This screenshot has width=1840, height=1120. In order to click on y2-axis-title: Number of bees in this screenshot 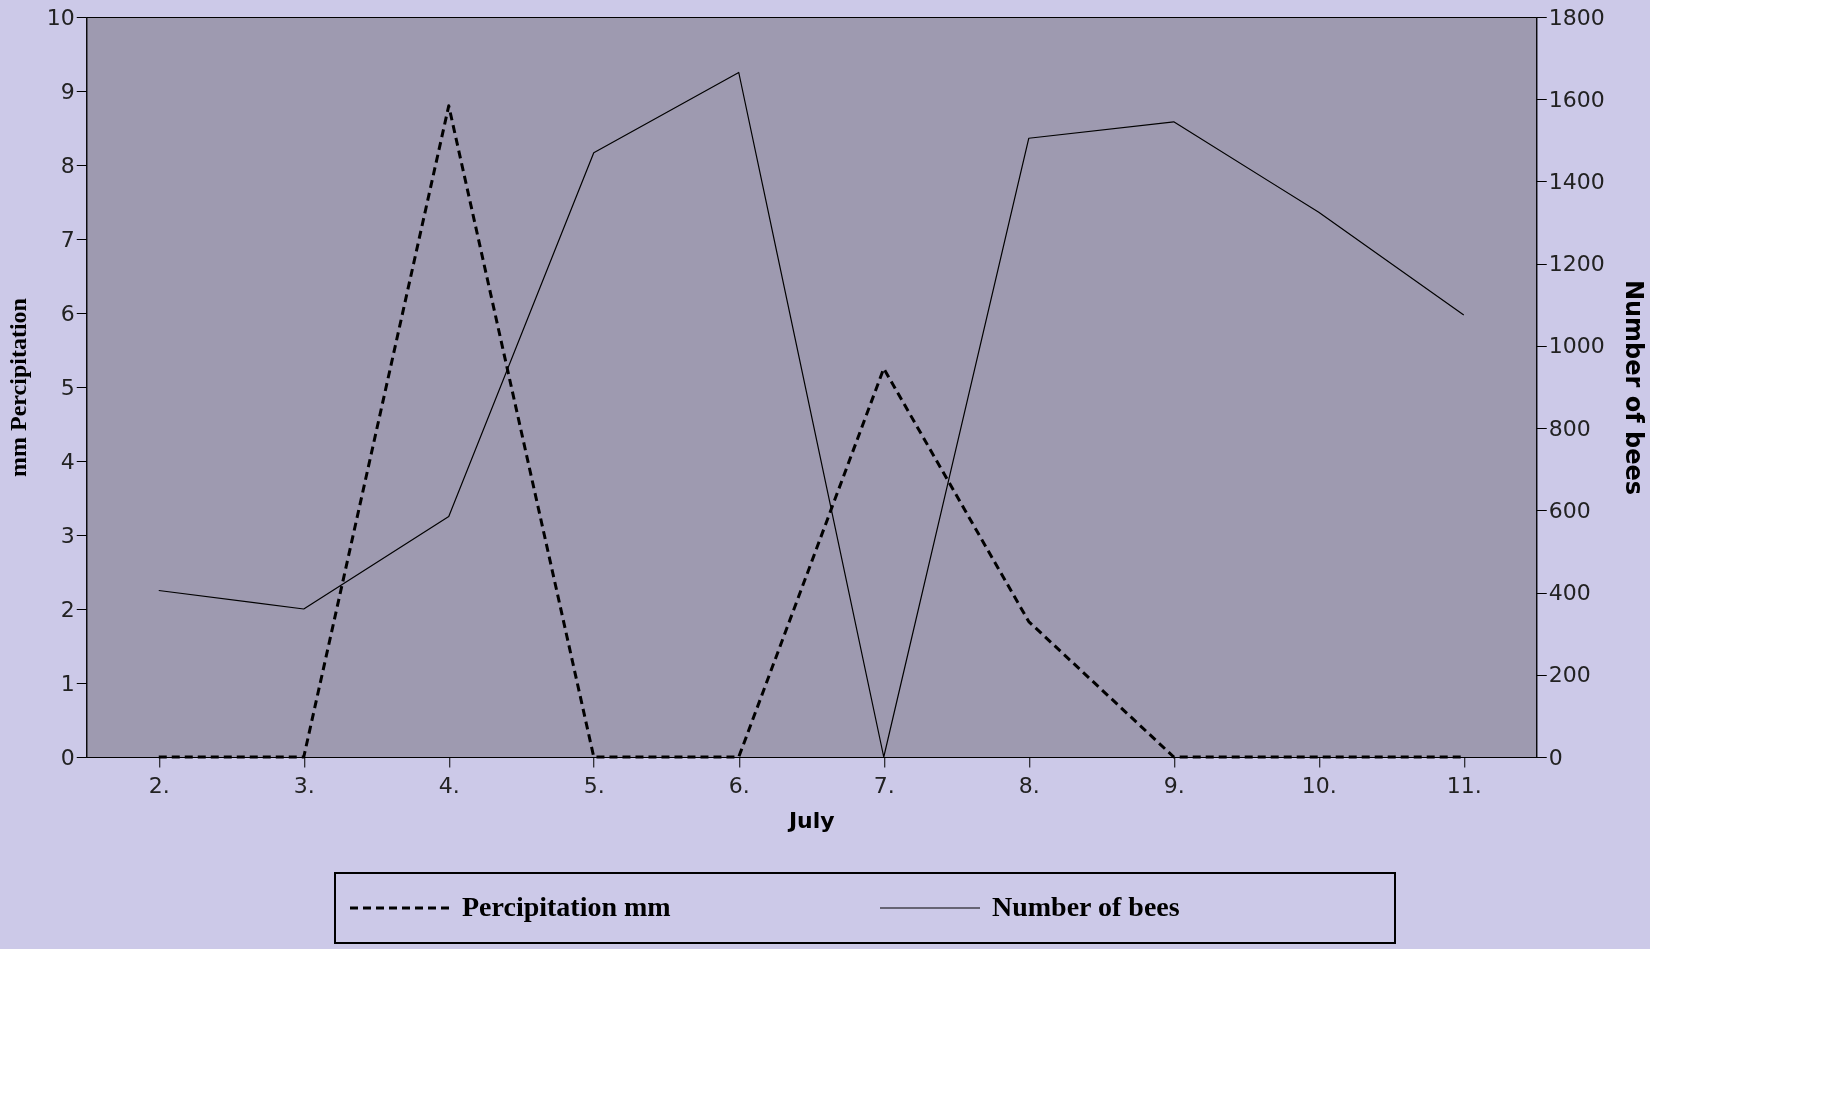, I will do `click(1633, 387)`.